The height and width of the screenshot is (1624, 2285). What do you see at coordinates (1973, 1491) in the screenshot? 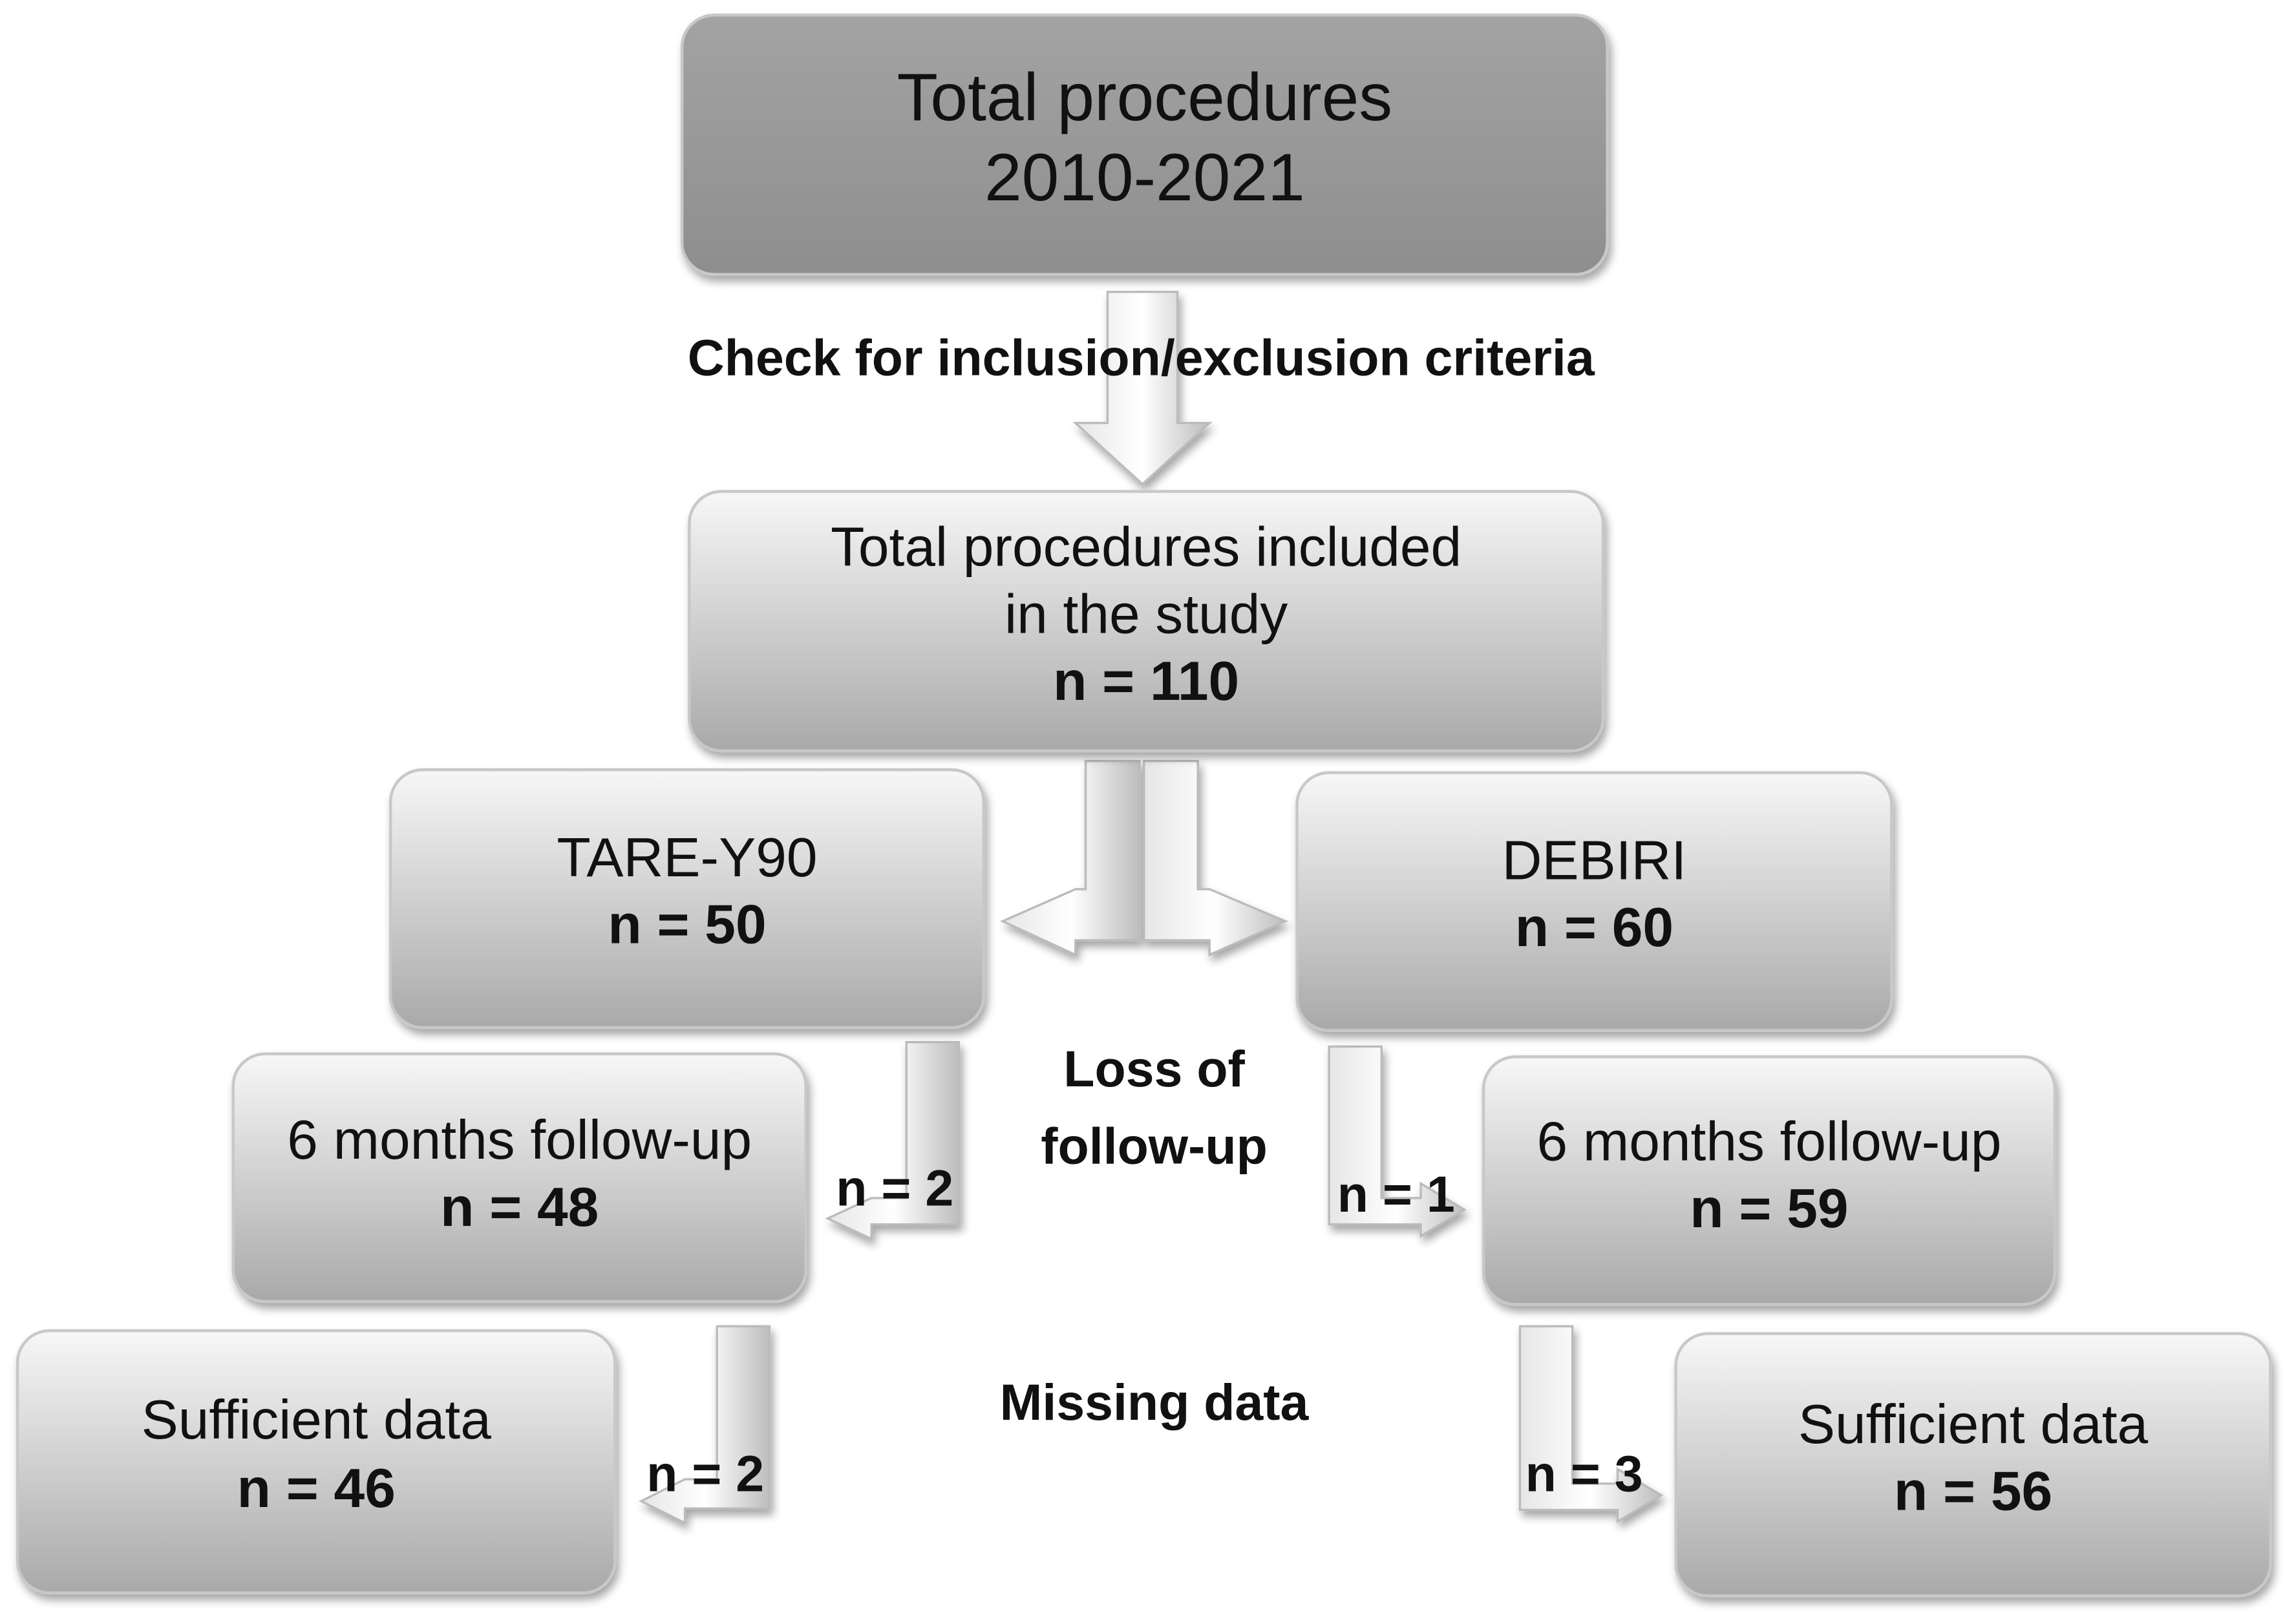
I see `node-count: n = 56` at bounding box center [1973, 1491].